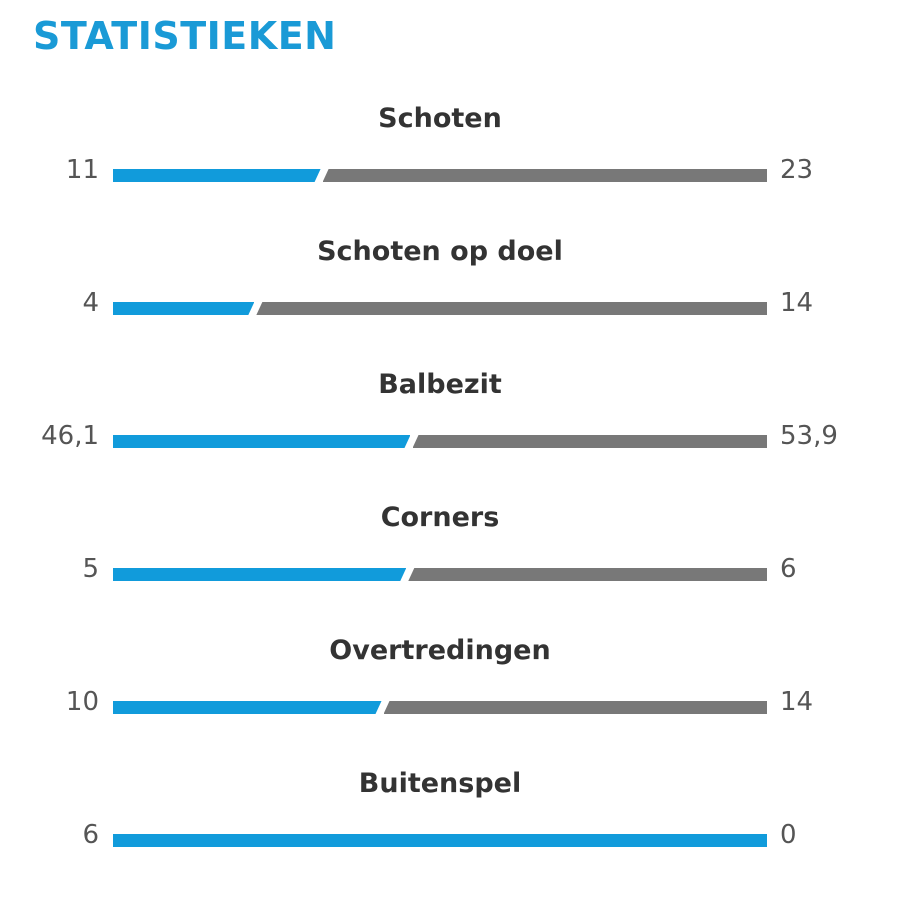 The width and height of the screenshot is (899, 900). What do you see at coordinates (70, 436) in the screenshot?
I see `home-value: 46,1` at bounding box center [70, 436].